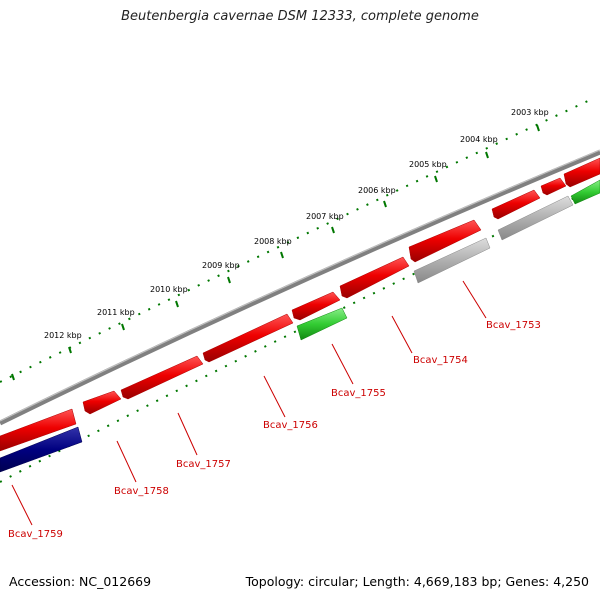  What do you see at coordinates (203, 464) in the screenshot?
I see `gene-label-bcav-1757: Bcav_1757` at bounding box center [203, 464].